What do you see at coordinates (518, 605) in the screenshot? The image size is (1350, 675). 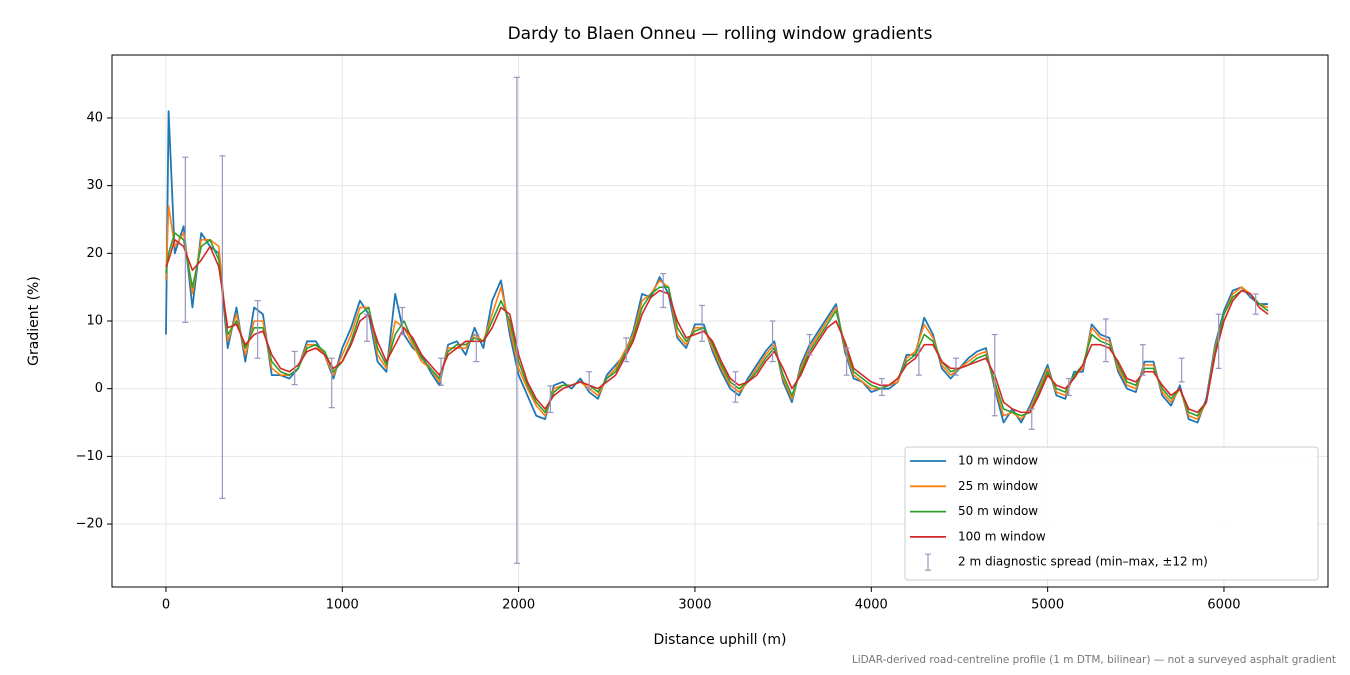 I see `x-tick-label: 2000` at bounding box center [518, 605].